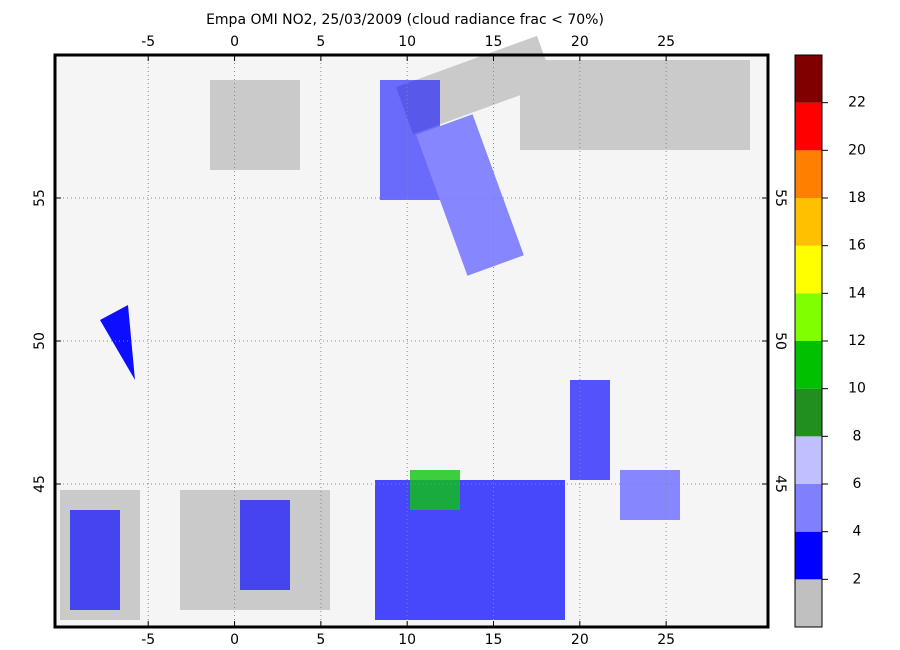 The width and height of the screenshot is (900, 650). What do you see at coordinates (857, 436) in the screenshot?
I see `colorbar-tick-label: 8` at bounding box center [857, 436].